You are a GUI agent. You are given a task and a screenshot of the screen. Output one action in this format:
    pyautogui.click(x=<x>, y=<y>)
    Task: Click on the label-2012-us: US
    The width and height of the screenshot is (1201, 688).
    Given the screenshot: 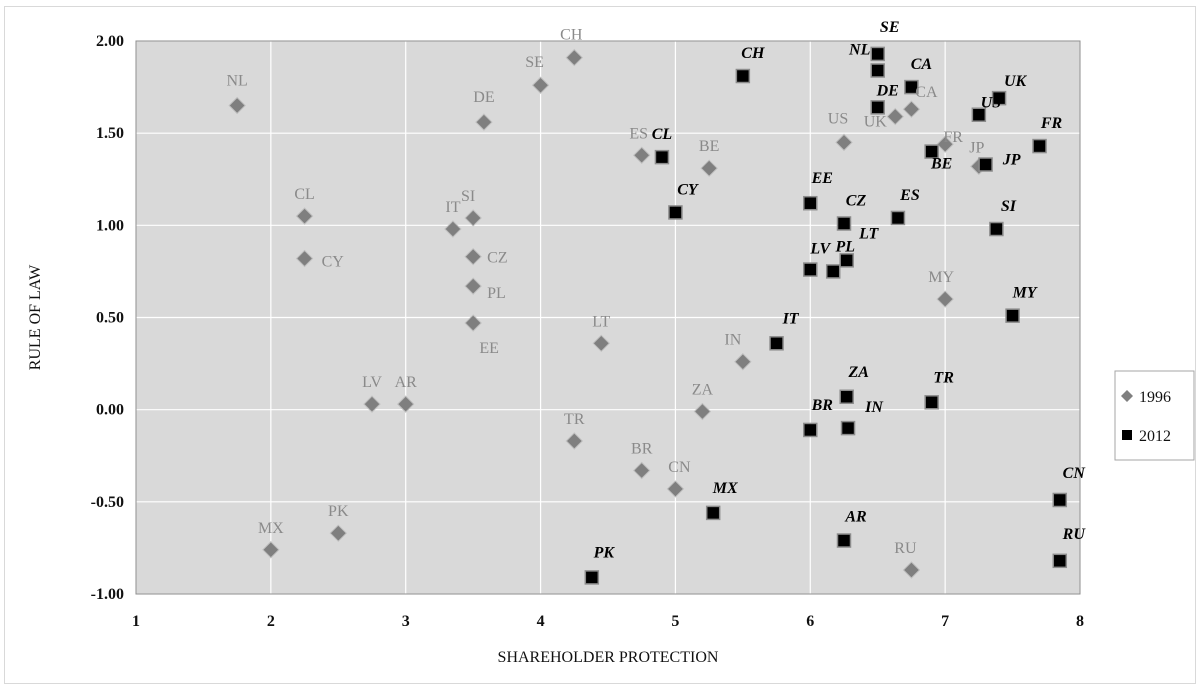 What is the action you would take?
    pyautogui.click(x=991, y=103)
    